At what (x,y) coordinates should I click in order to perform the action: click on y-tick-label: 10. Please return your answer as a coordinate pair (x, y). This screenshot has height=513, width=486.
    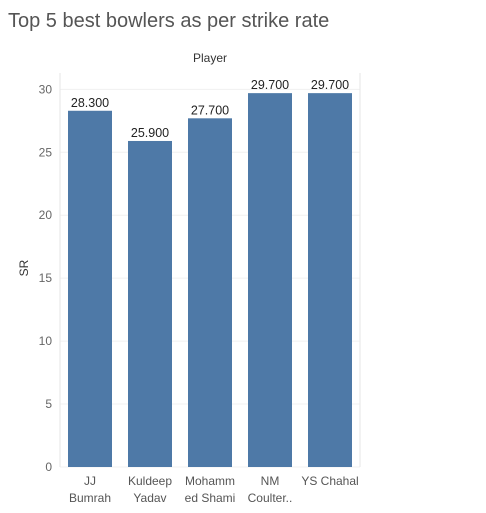
    Looking at the image, I should click on (46, 341).